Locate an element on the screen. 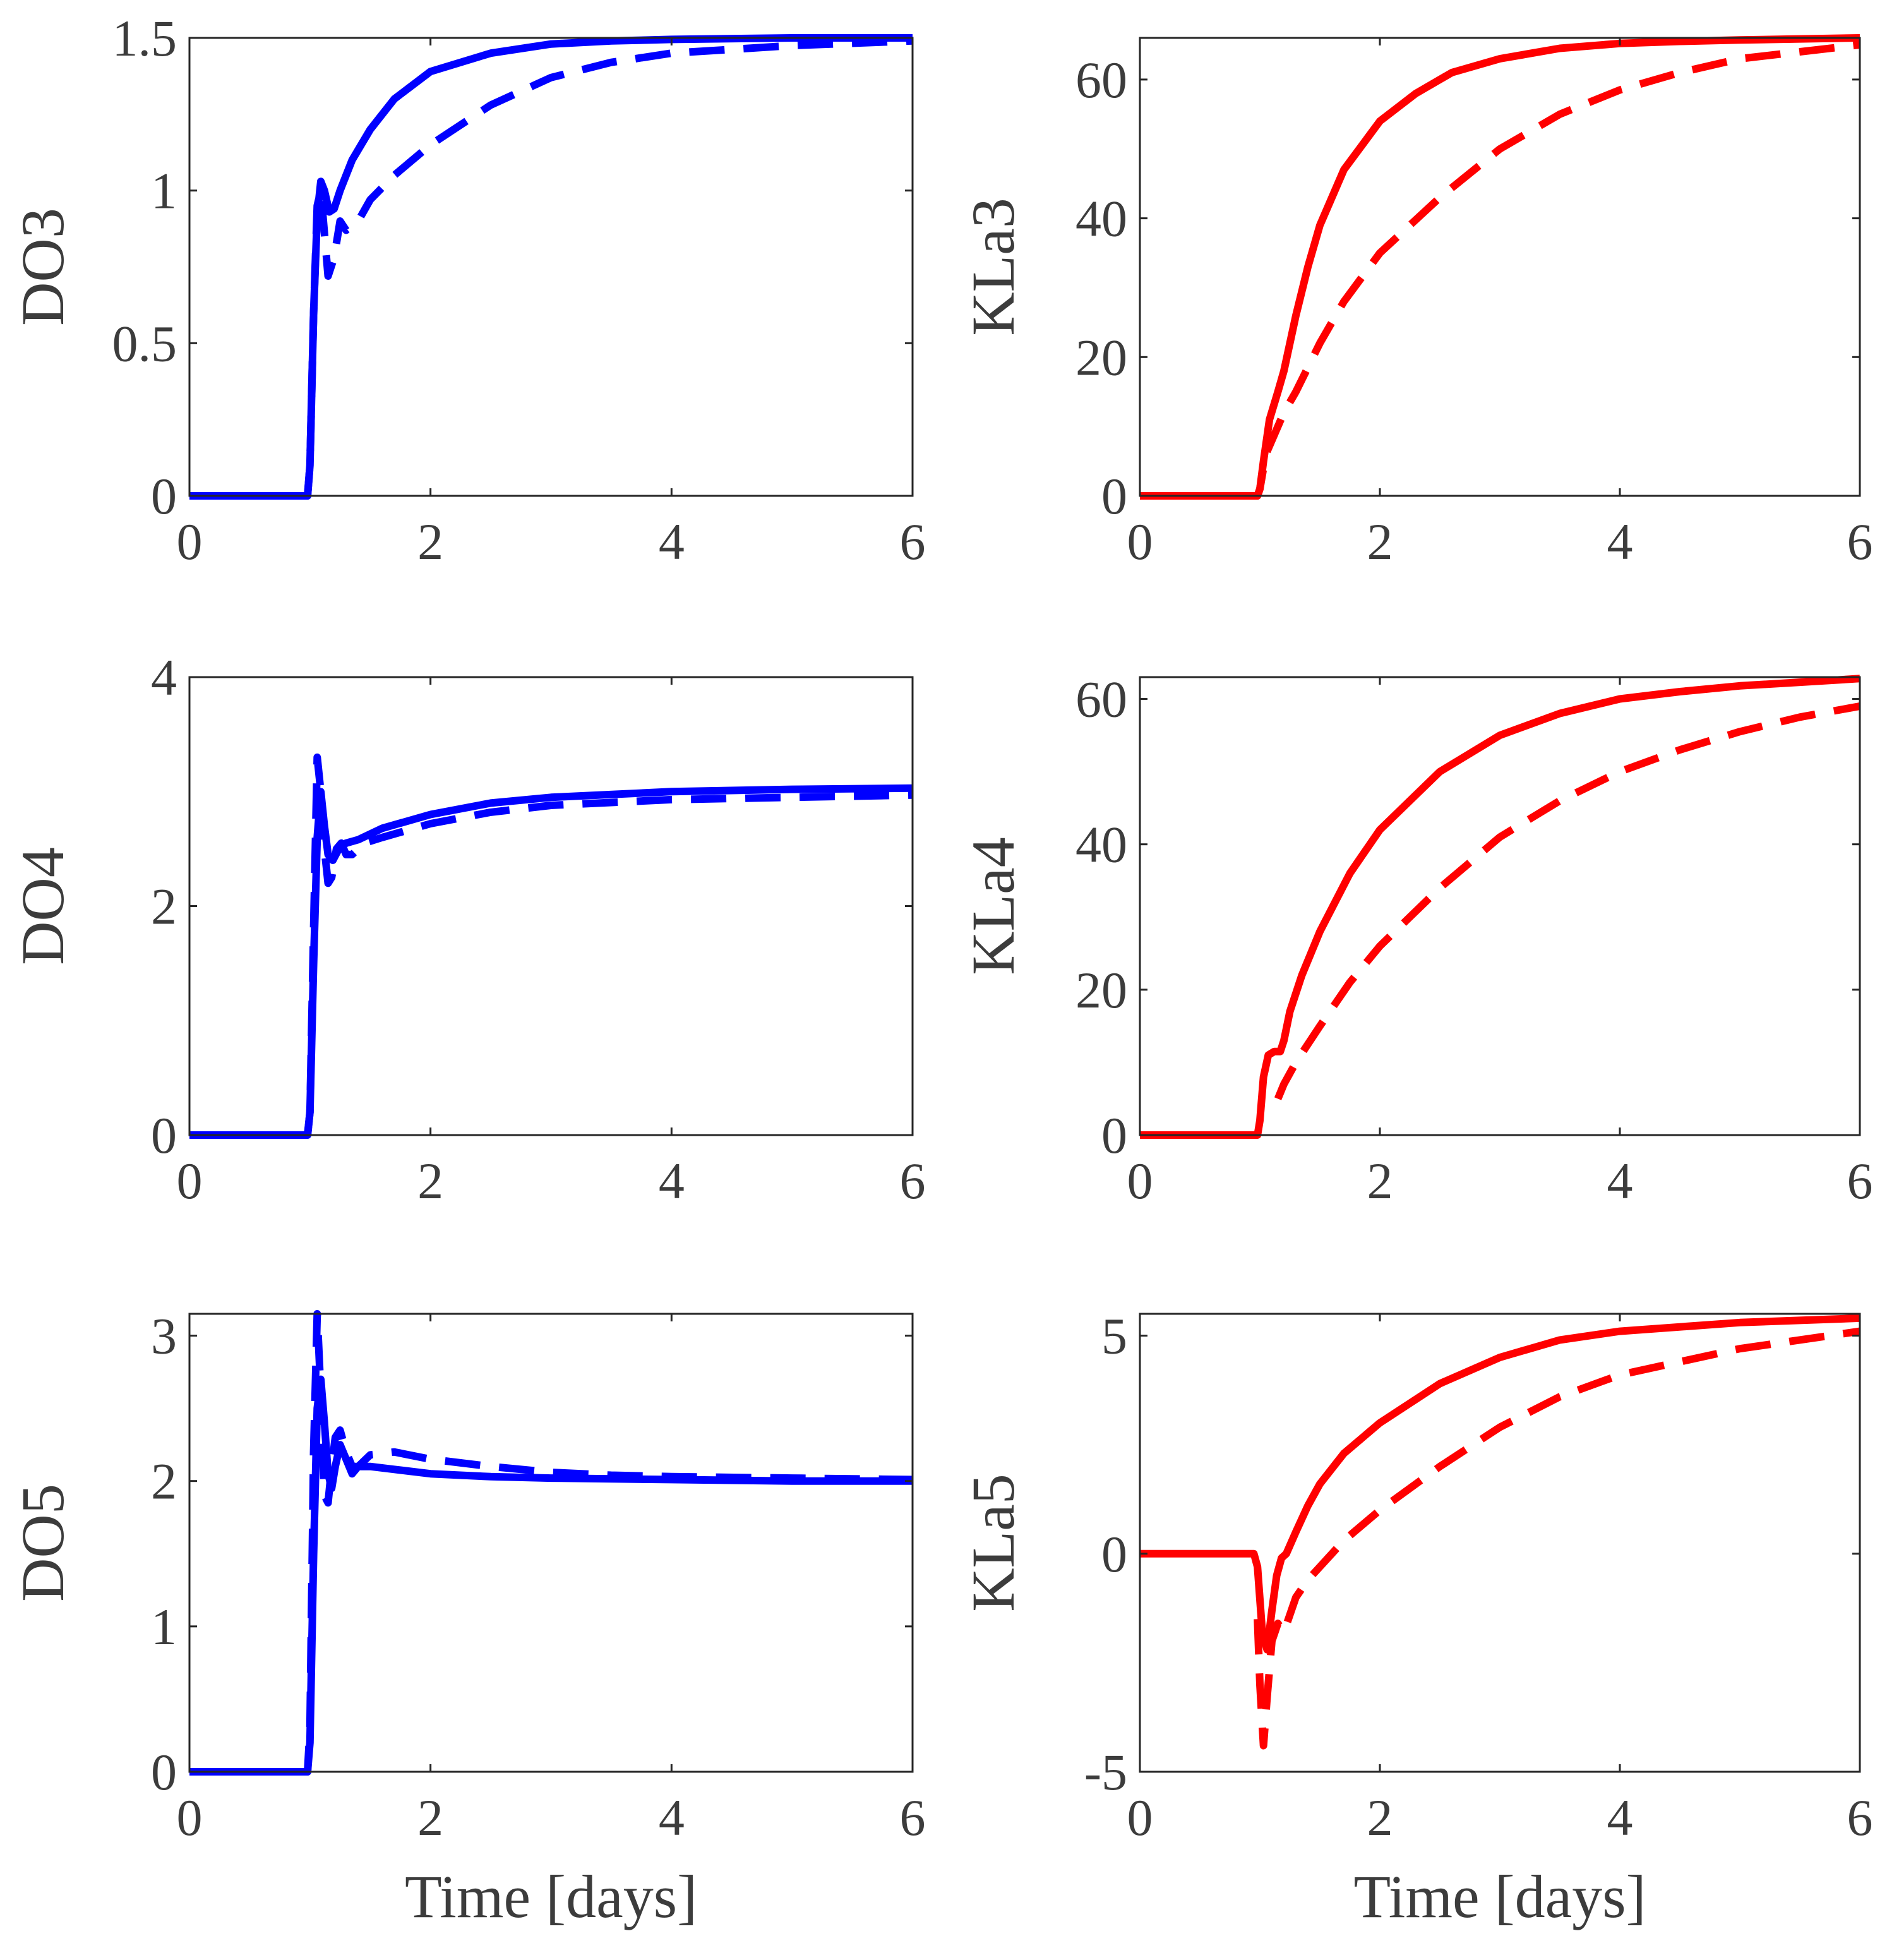 This screenshot has width=1899, height=1960. do5-solid-line is located at coordinates (551, 1576).